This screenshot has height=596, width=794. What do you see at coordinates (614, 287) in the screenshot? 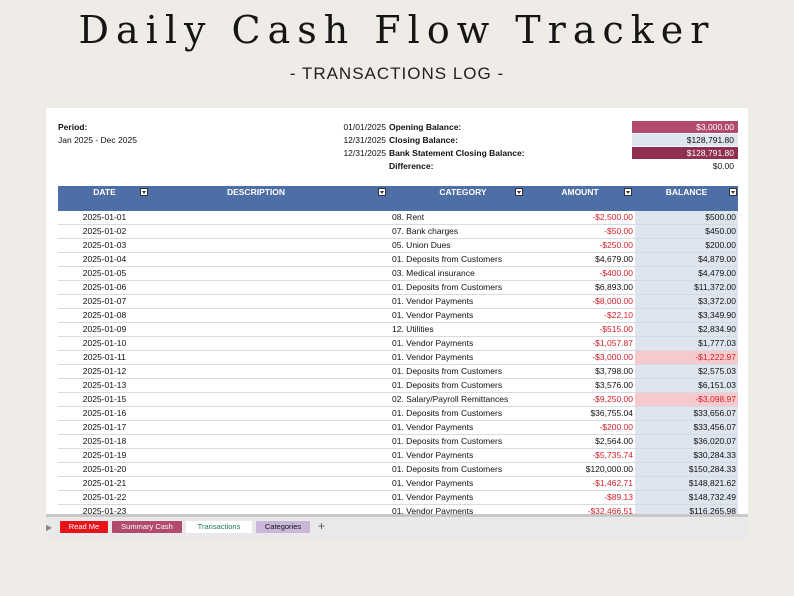
I see `cell-amount: $6,893.00` at bounding box center [614, 287].